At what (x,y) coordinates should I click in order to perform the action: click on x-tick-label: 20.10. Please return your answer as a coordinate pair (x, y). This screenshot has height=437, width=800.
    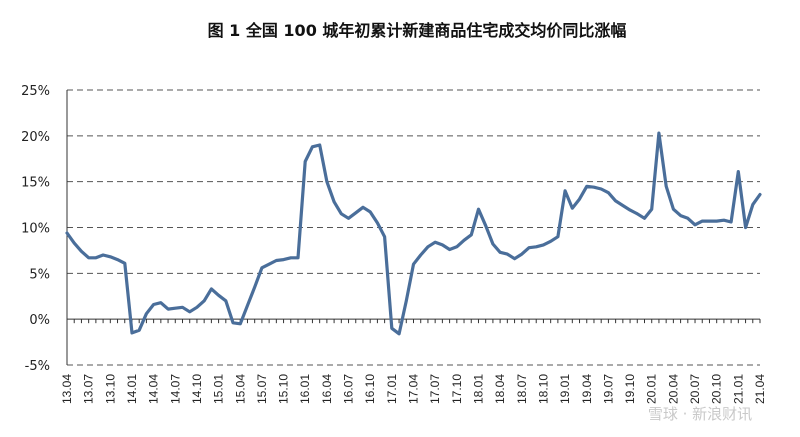
    Looking at the image, I should click on (717, 389).